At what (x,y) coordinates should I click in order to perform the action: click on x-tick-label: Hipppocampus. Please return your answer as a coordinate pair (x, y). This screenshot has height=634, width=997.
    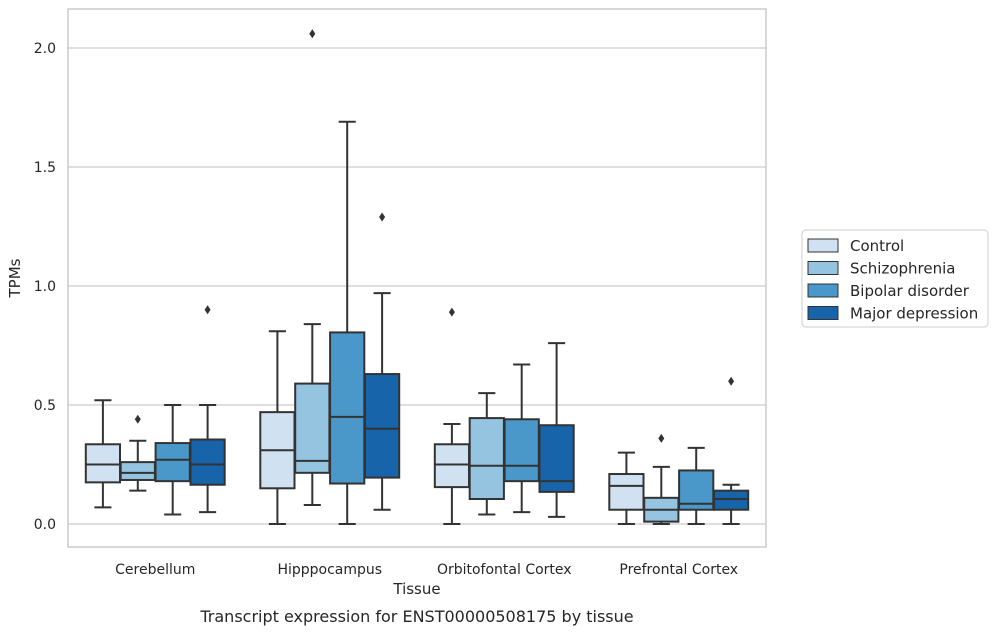
    Looking at the image, I should click on (329, 570).